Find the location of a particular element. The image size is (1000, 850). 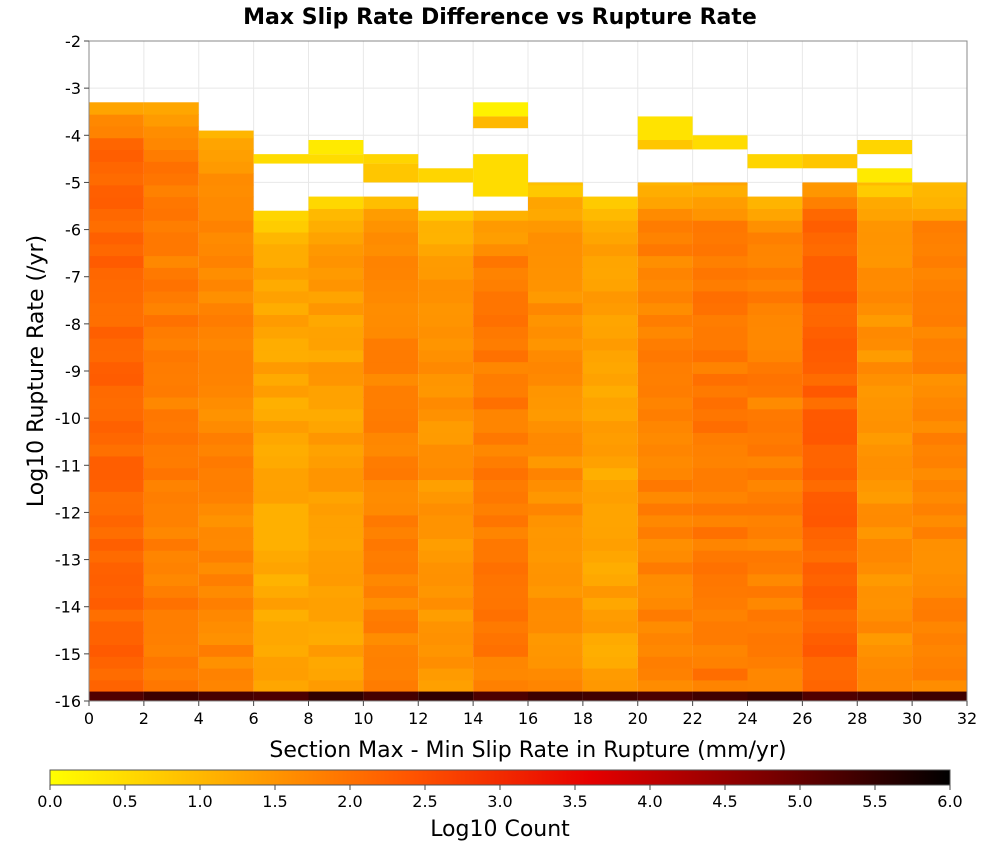

colorbar-tick-label: 6.0 is located at coordinates (949, 801).